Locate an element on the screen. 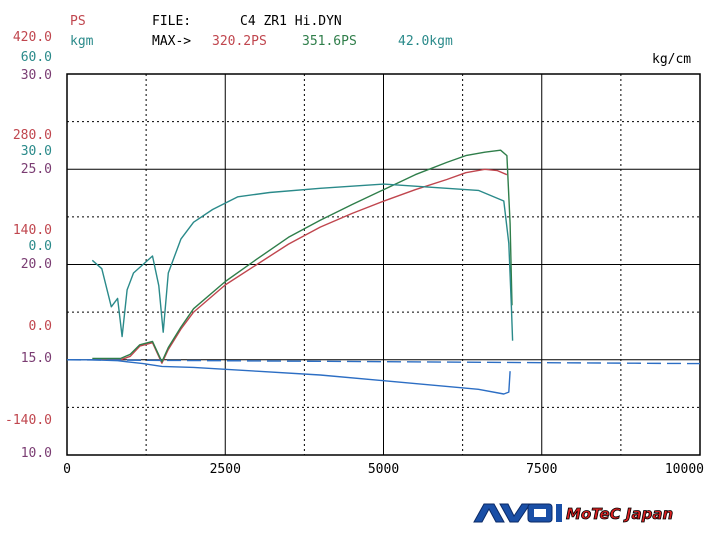 This screenshot has width=717, height=539. unit-kgm-label: kgm is located at coordinates (82, 41).